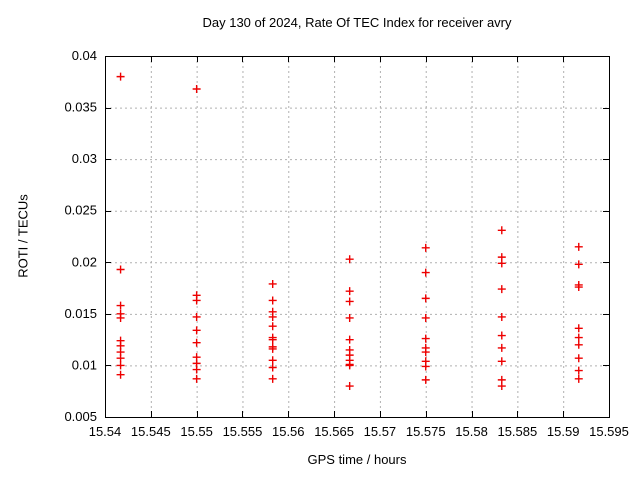 The image size is (640, 480). What do you see at coordinates (243, 431) in the screenshot?
I see `x-tick-label: 15.555` at bounding box center [243, 431].